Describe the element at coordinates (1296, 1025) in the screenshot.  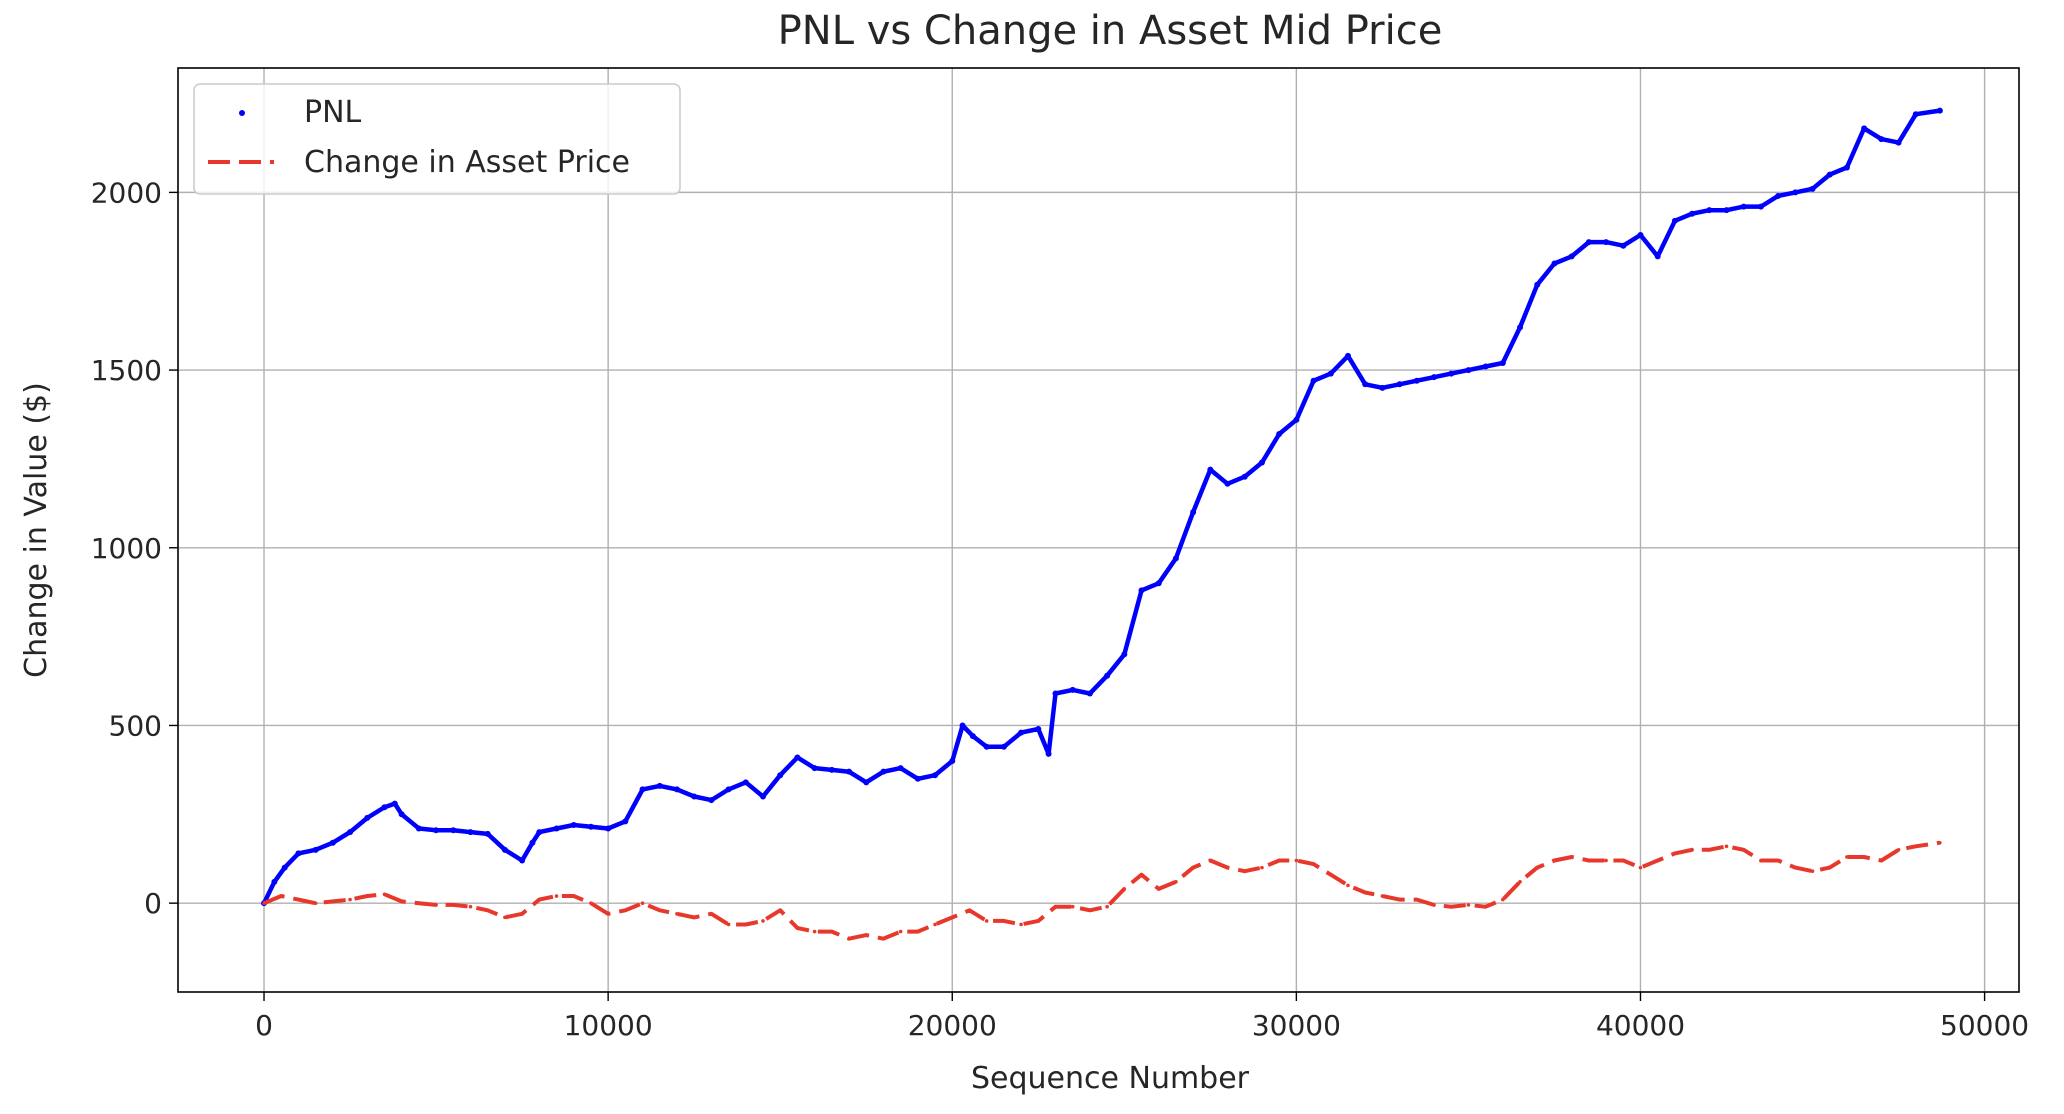
I see `x-tick-label: 30000` at that location.